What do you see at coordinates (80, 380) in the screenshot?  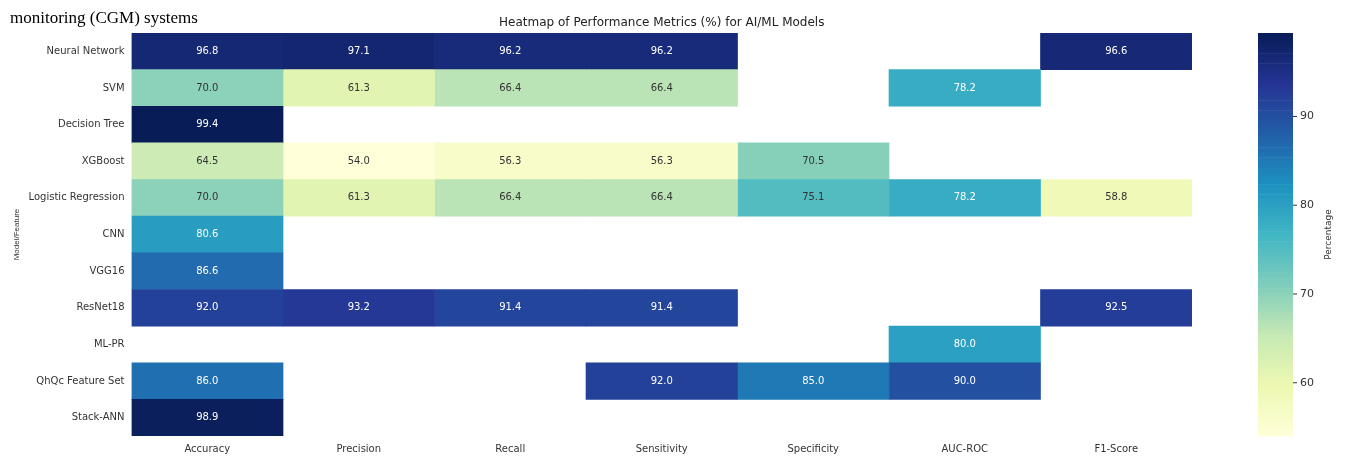 I see `y-tick-label: QhQc Feature Set` at bounding box center [80, 380].